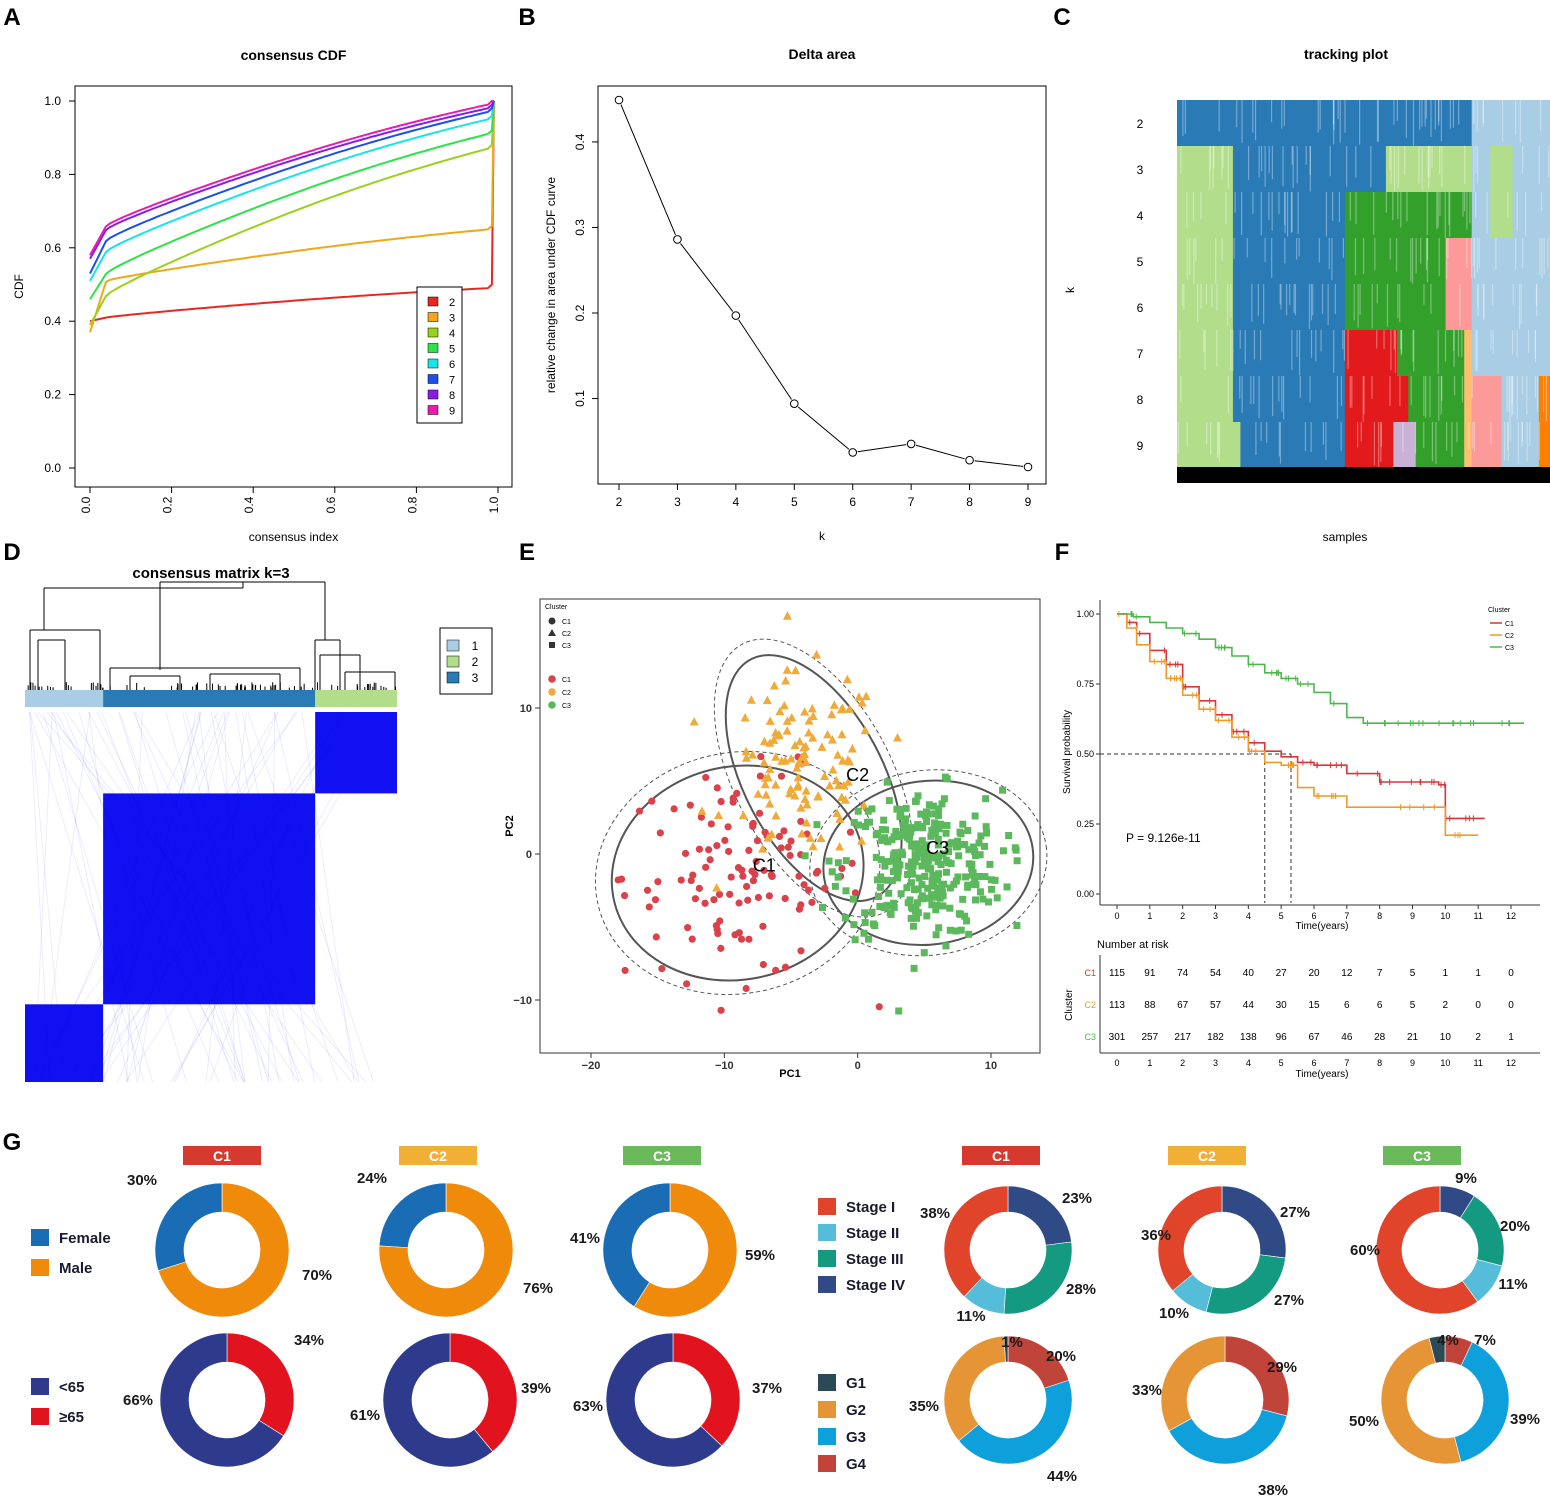  What do you see at coordinates (858, 1066) in the screenshot?
I see `x-tick-label: 0` at bounding box center [858, 1066].